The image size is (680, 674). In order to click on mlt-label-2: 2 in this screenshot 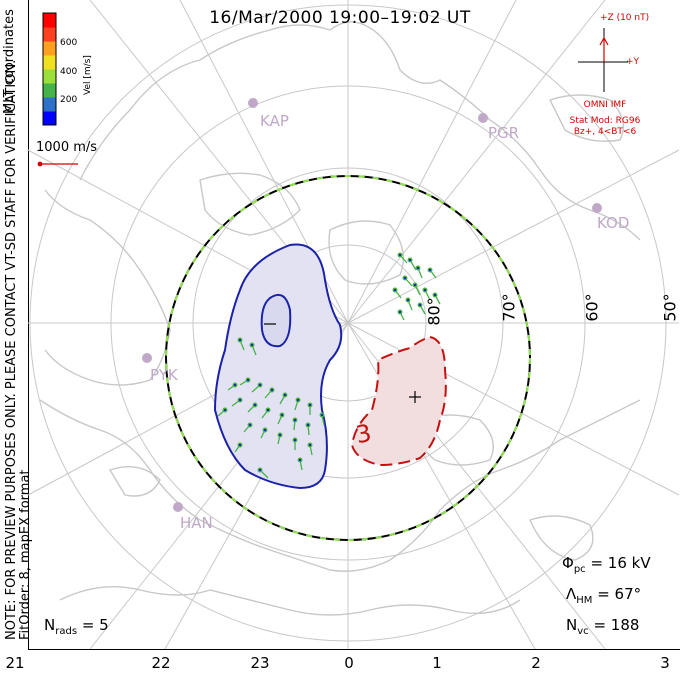, I will do `click(536, 663)`.